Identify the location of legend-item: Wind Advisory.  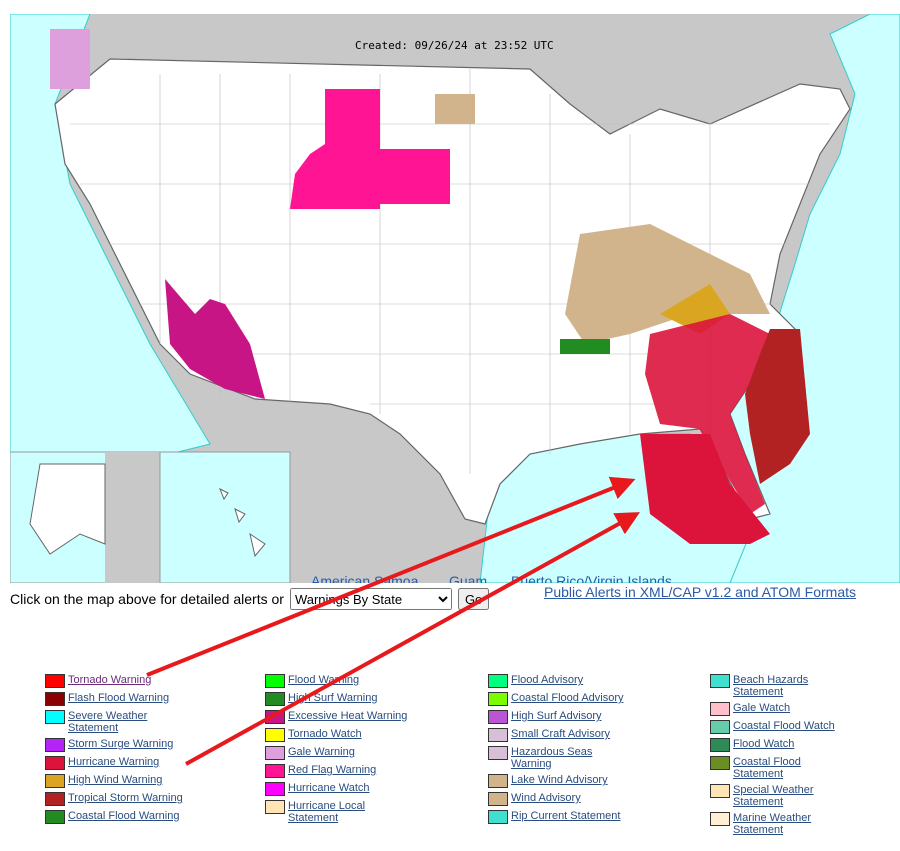
(595, 799).